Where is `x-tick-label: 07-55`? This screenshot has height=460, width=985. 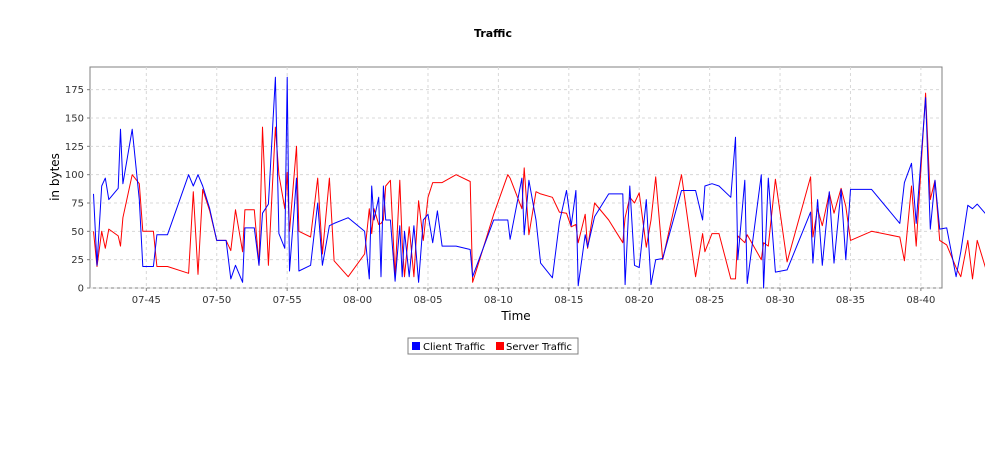
x-tick-label: 07-55 is located at coordinates (287, 300).